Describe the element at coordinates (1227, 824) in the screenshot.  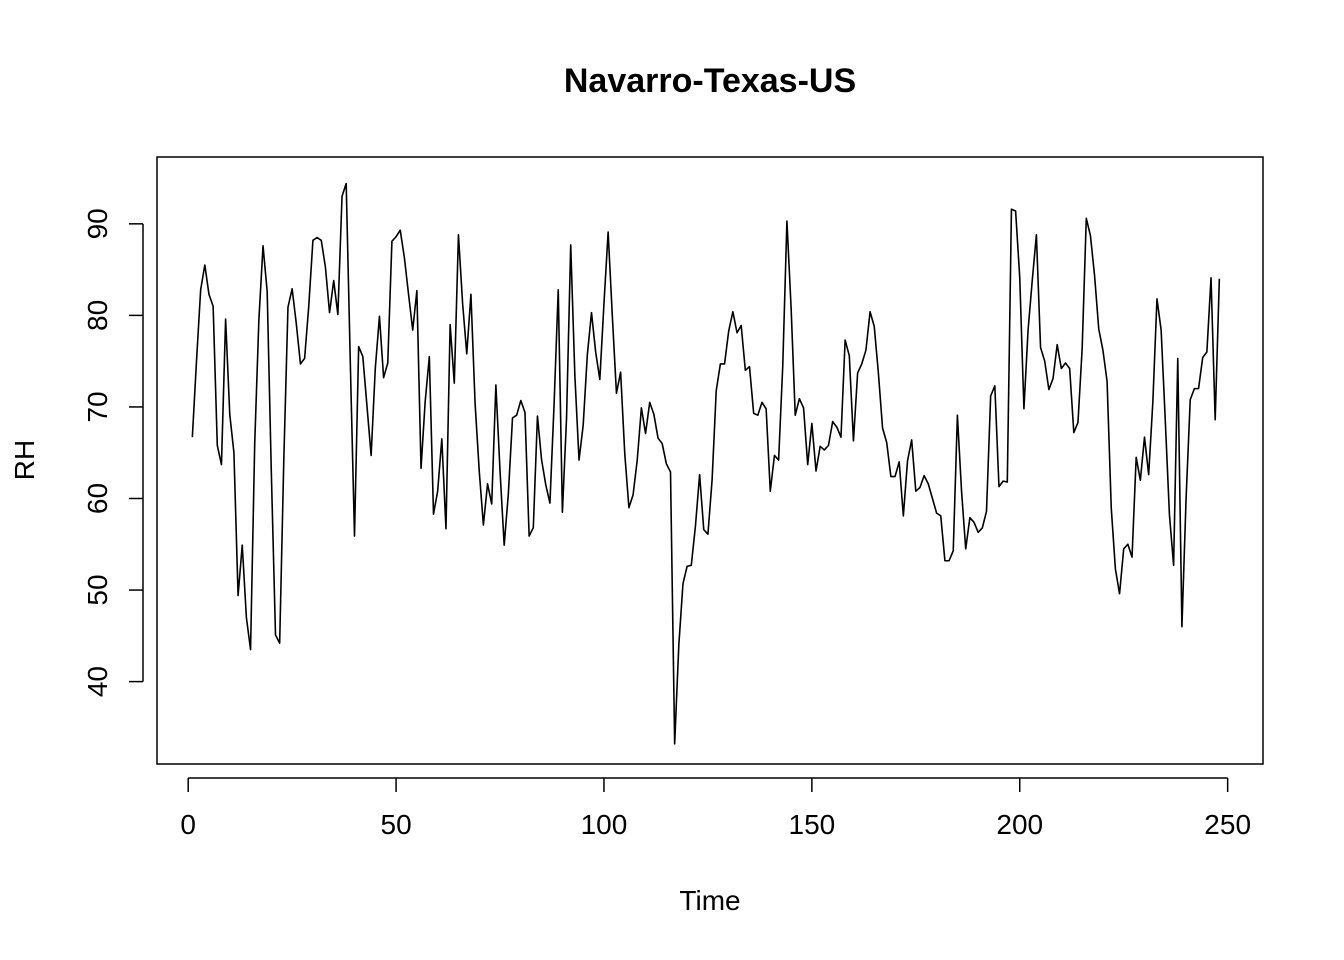
I see `x-tick-label: 250` at that location.